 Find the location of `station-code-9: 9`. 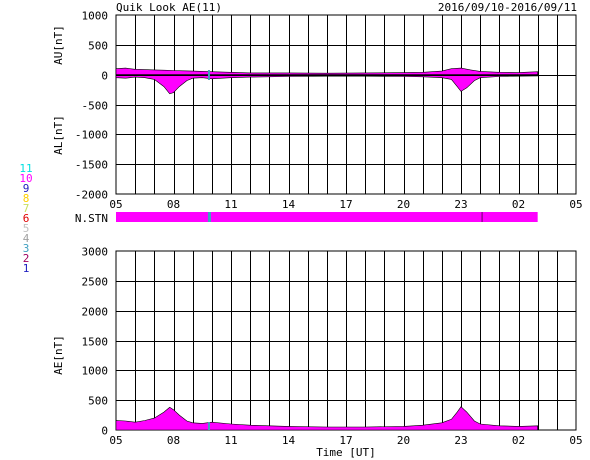

station-code-9: 9 is located at coordinates (26, 188).